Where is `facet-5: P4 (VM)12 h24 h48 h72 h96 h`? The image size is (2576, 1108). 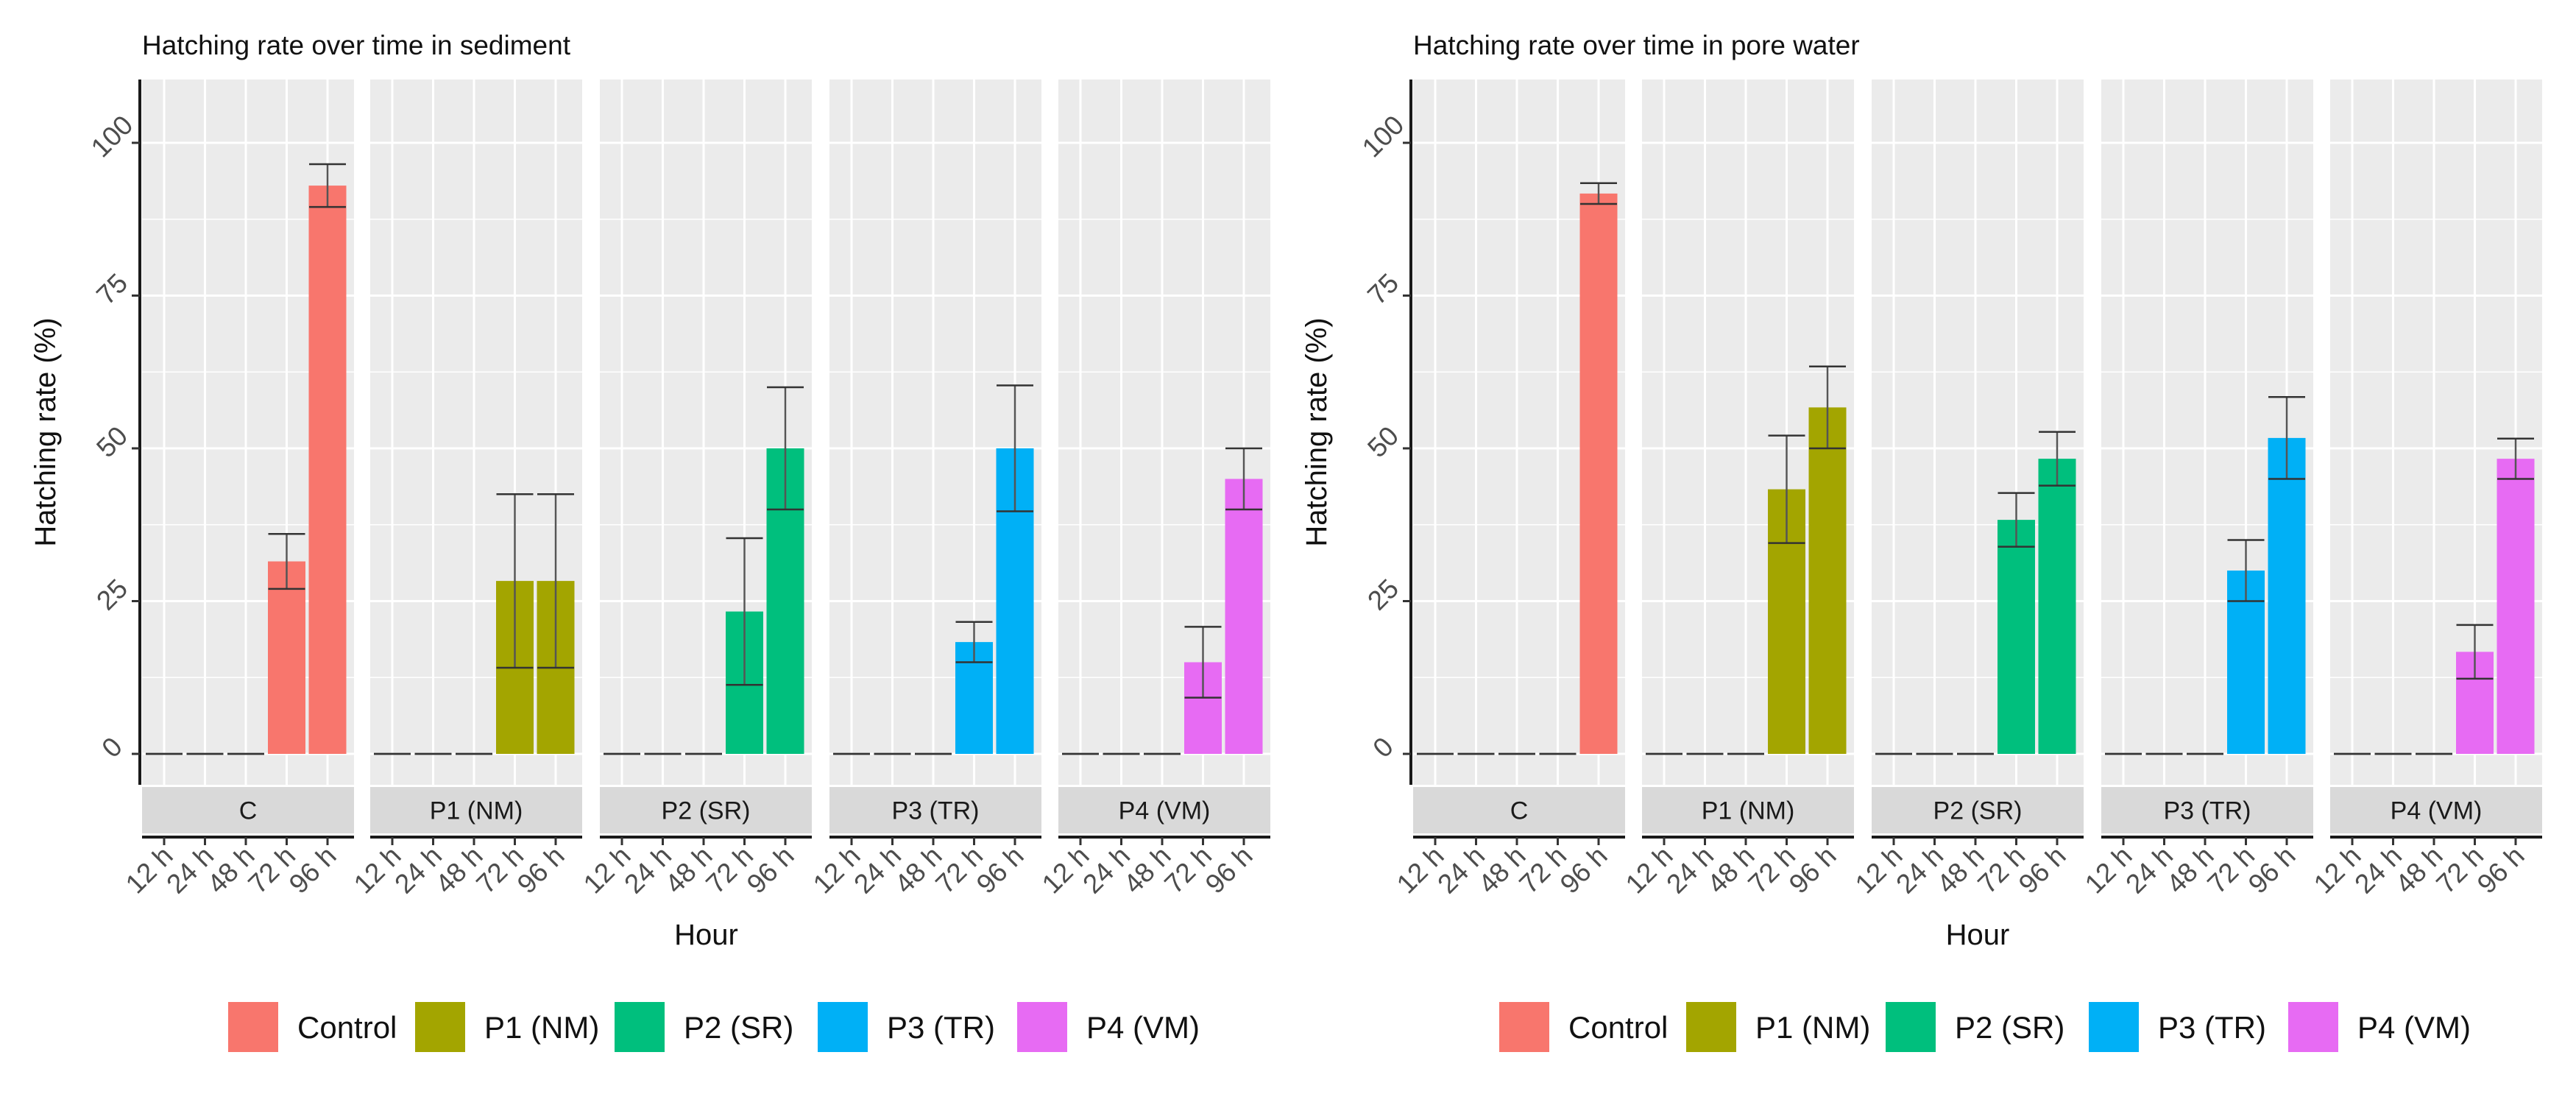
facet-5: P4 (VM)12 h24 h48 h72 h96 h is located at coordinates (1153, 490).